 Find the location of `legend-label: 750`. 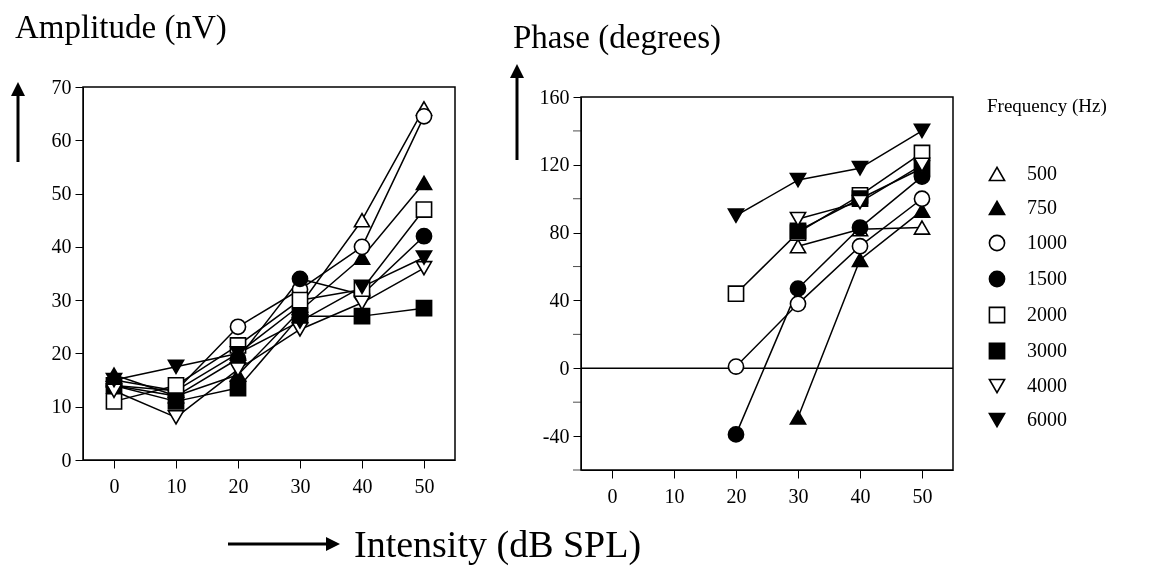

legend-label: 750 is located at coordinates (1042, 207).